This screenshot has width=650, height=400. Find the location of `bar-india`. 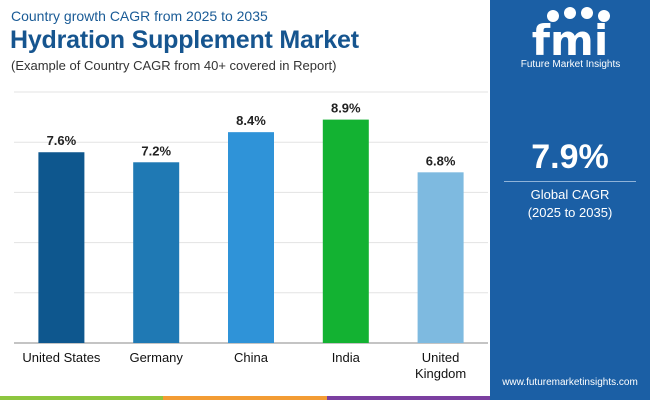

bar-india is located at coordinates (345, 231).